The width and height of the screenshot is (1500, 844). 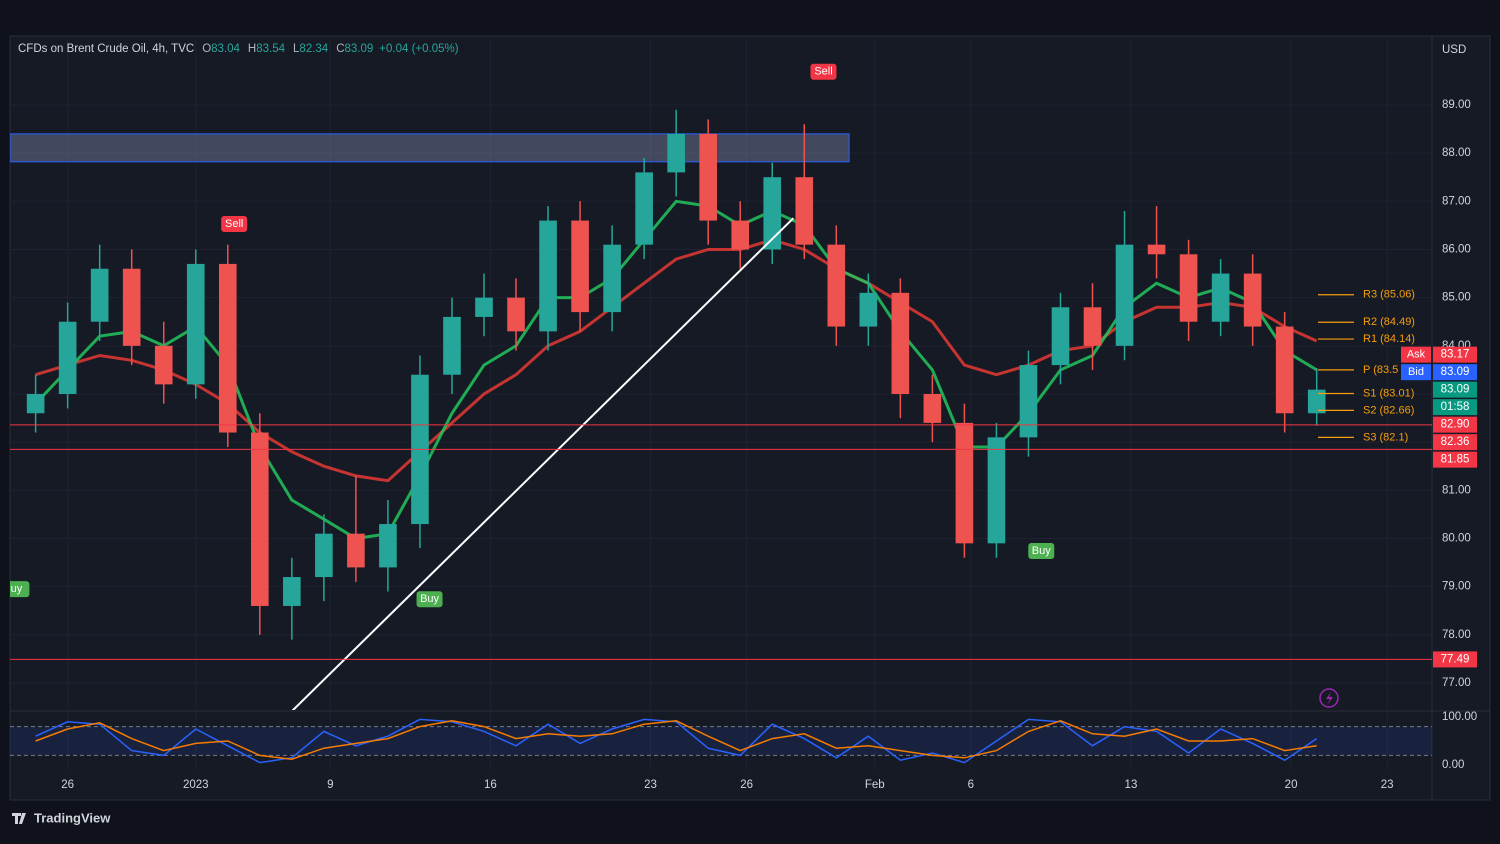 I want to click on ohlc-label: H, so click(x=252, y=49).